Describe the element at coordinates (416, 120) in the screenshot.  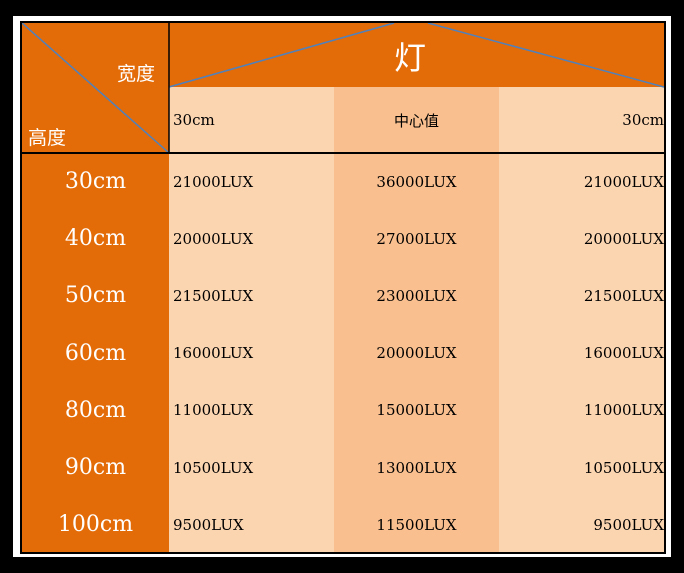
I see `column-header-center: 中心值` at that location.